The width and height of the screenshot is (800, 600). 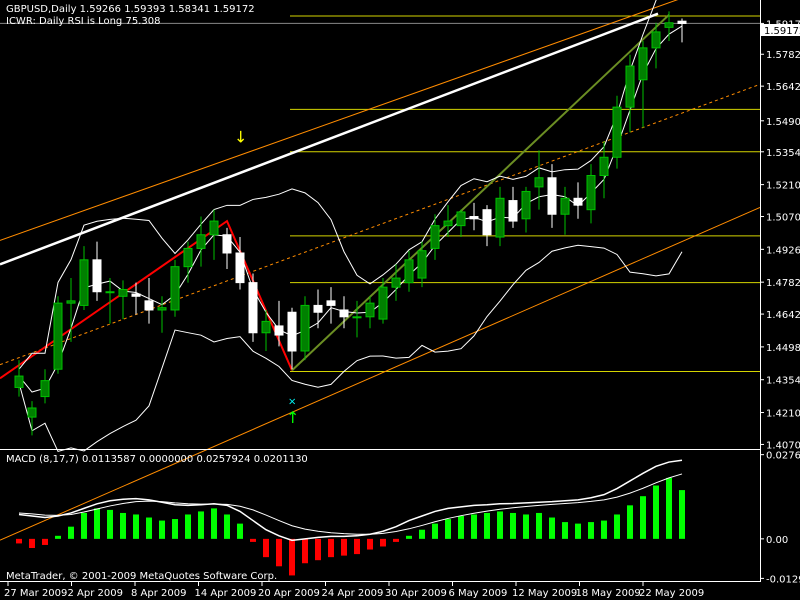 What do you see at coordinates (226, 593) in the screenshot?
I see `date-tick-label: 14 Apr 2009` at bounding box center [226, 593].